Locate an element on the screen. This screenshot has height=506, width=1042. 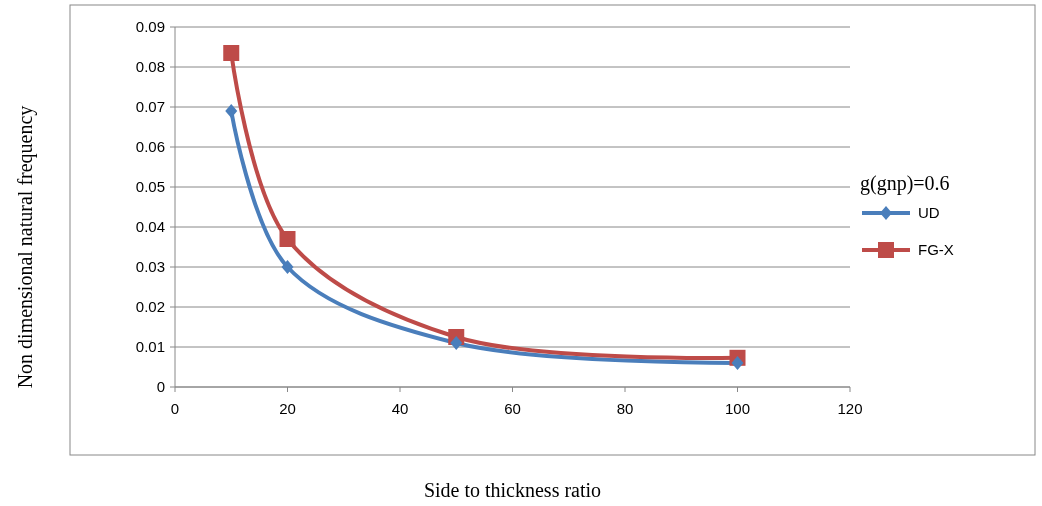
legend-label: UD is located at coordinates (929, 213).